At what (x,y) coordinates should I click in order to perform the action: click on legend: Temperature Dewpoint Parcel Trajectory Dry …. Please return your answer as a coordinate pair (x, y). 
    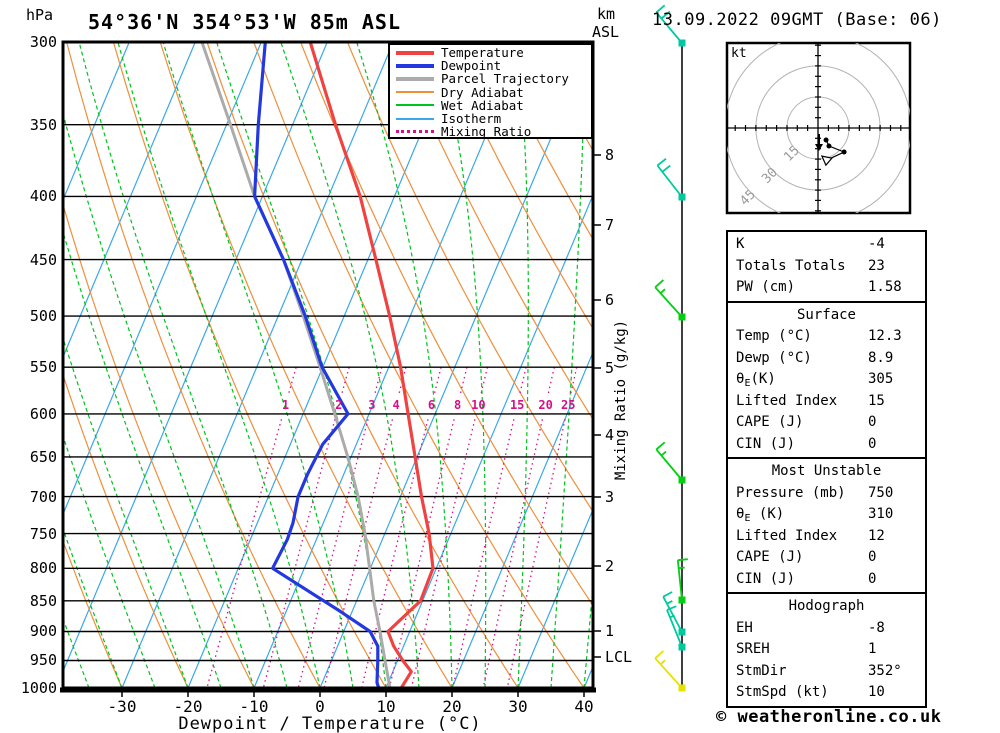
    Looking at the image, I should click on (490, 91).